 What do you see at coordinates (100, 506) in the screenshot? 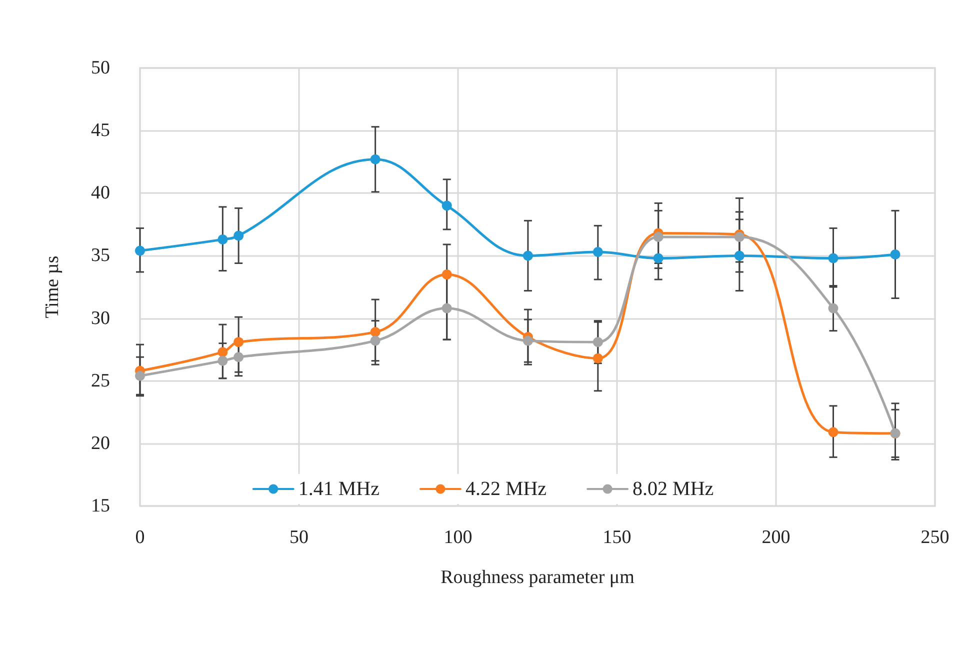
I see `y-tick-label: 15` at bounding box center [100, 506].